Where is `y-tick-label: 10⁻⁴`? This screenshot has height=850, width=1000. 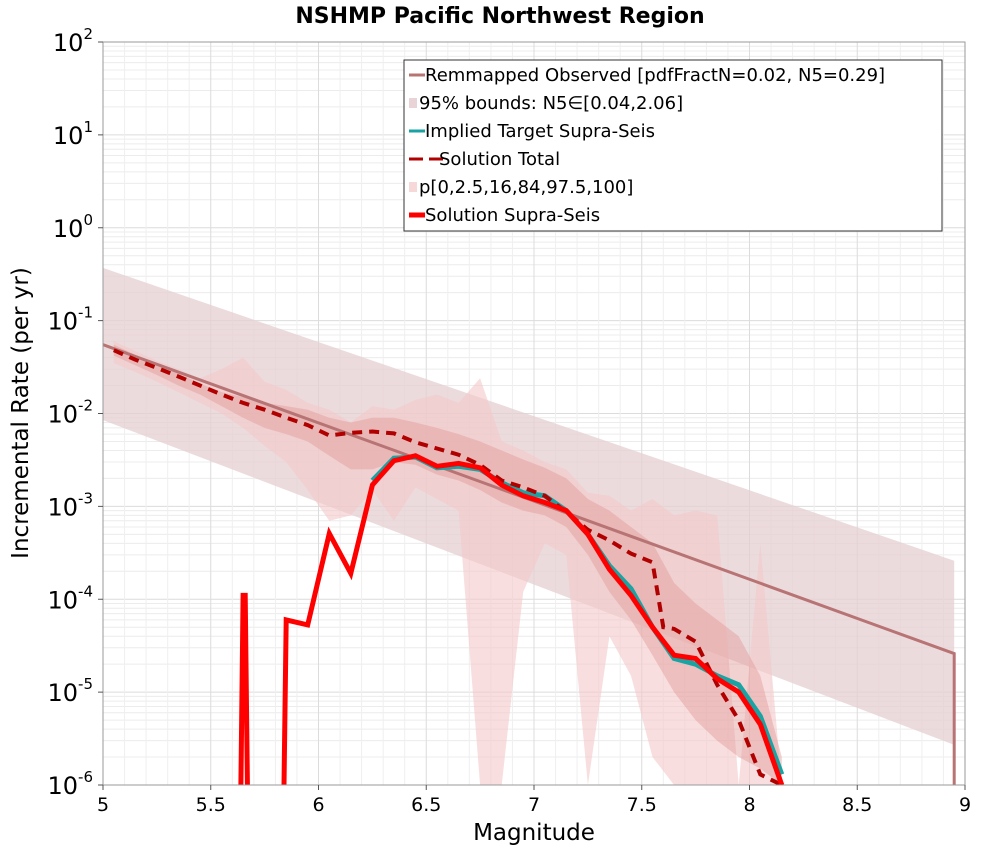
y-tick-label: 10⁻⁴ is located at coordinates (70, 598).